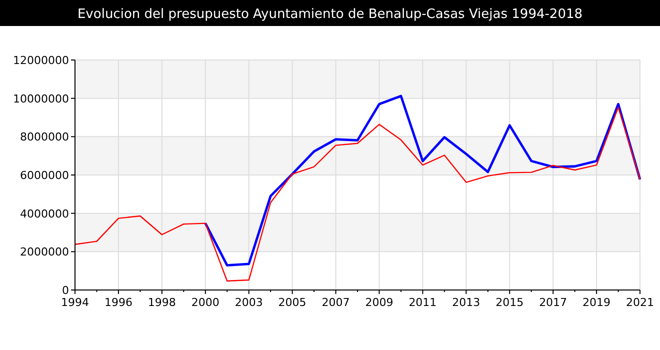 Image resolution: width=660 pixels, height=350 pixels. Describe the element at coordinates (292, 302) in the screenshot. I see `x-tick-label: 2005` at that location.